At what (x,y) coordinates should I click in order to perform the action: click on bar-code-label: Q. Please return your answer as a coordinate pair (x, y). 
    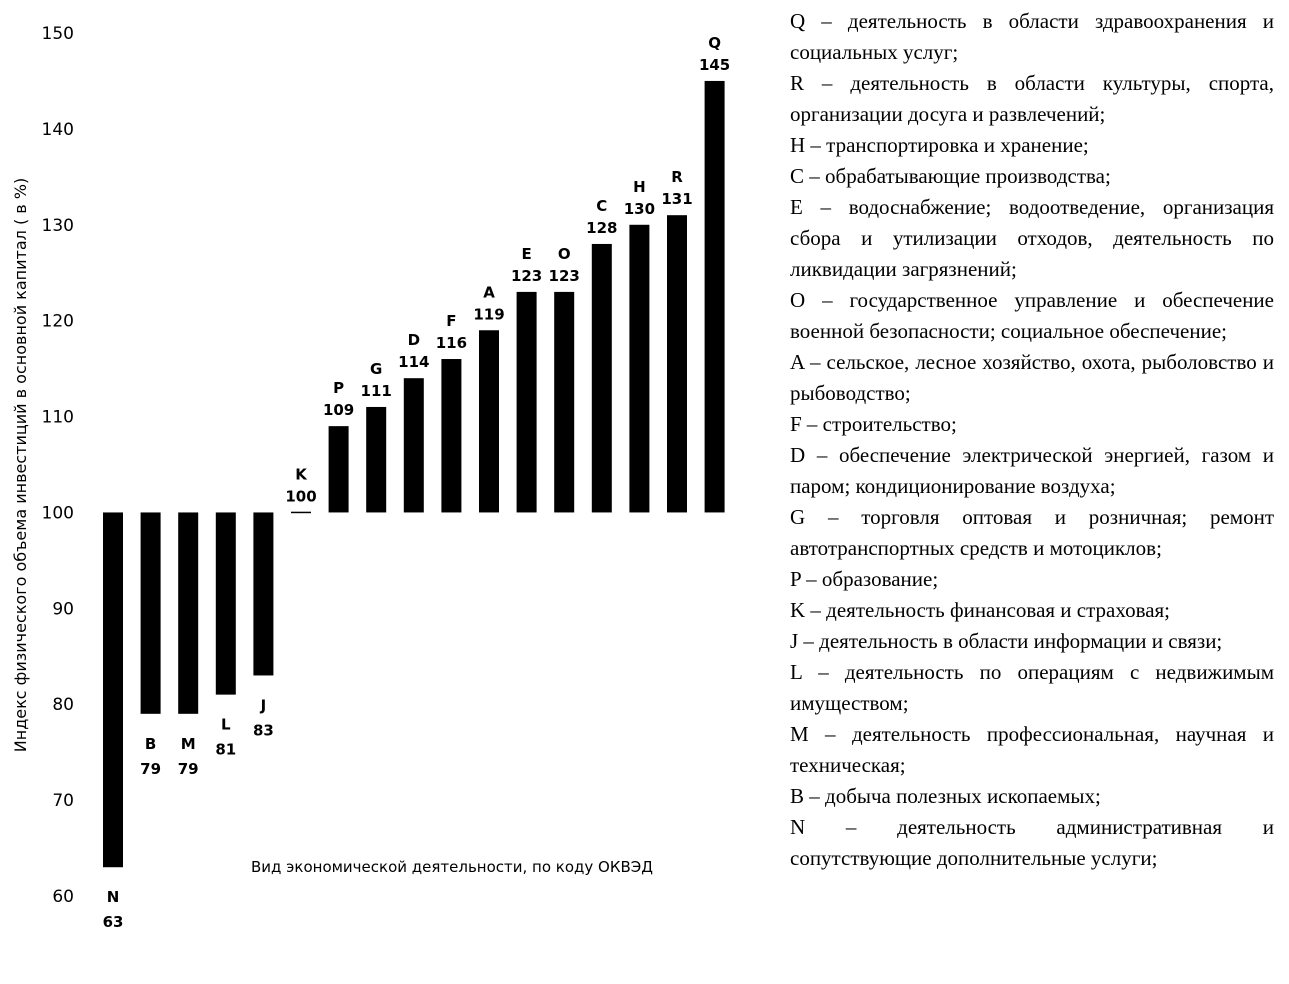
    Looking at the image, I should click on (714, 43).